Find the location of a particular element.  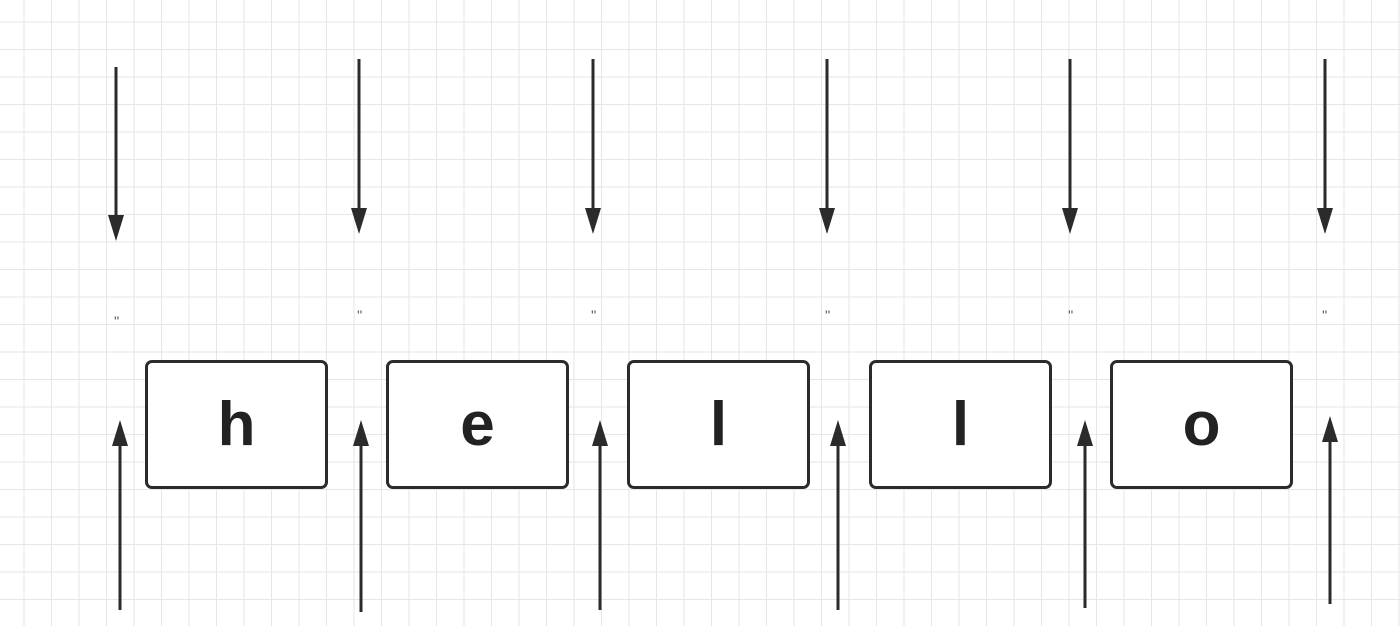

char-box-l-2: l is located at coordinates (960, 424).